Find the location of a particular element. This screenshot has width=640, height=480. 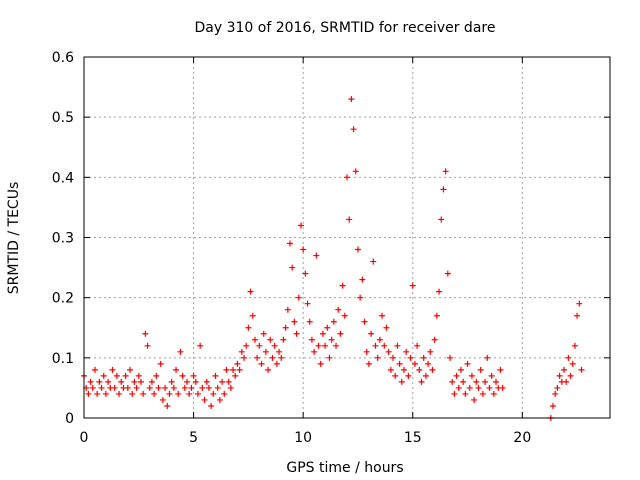

x-tick-label: 5 is located at coordinates (193, 438).